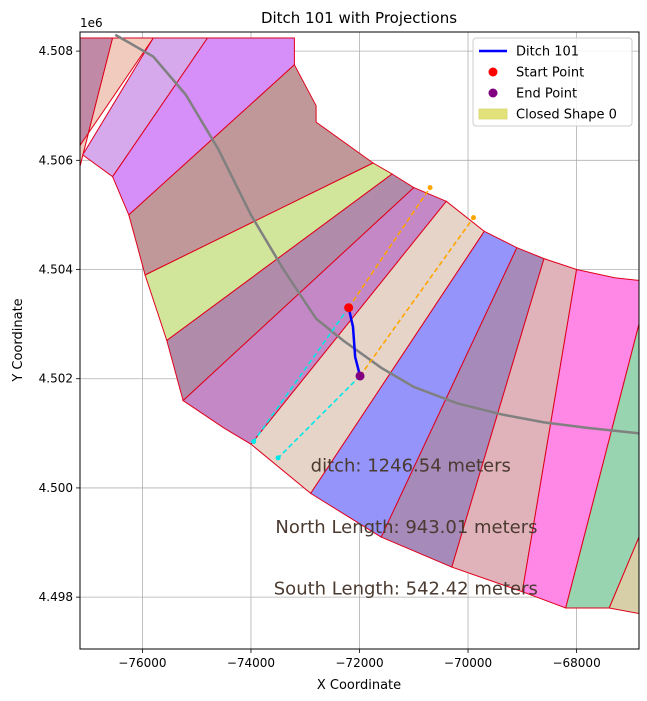  I want to click on x-tick-label: −72000, so click(359, 663).